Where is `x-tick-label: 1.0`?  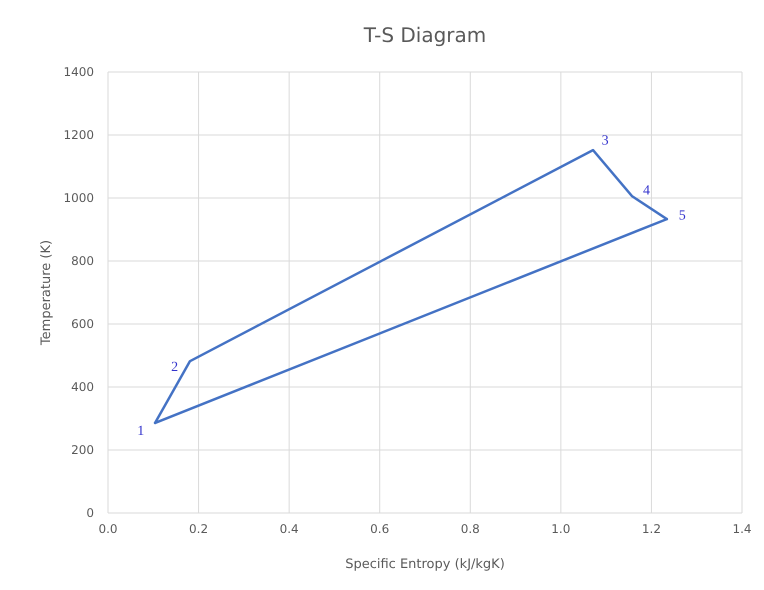
x-tick-label: 1.0 is located at coordinates (560, 529).